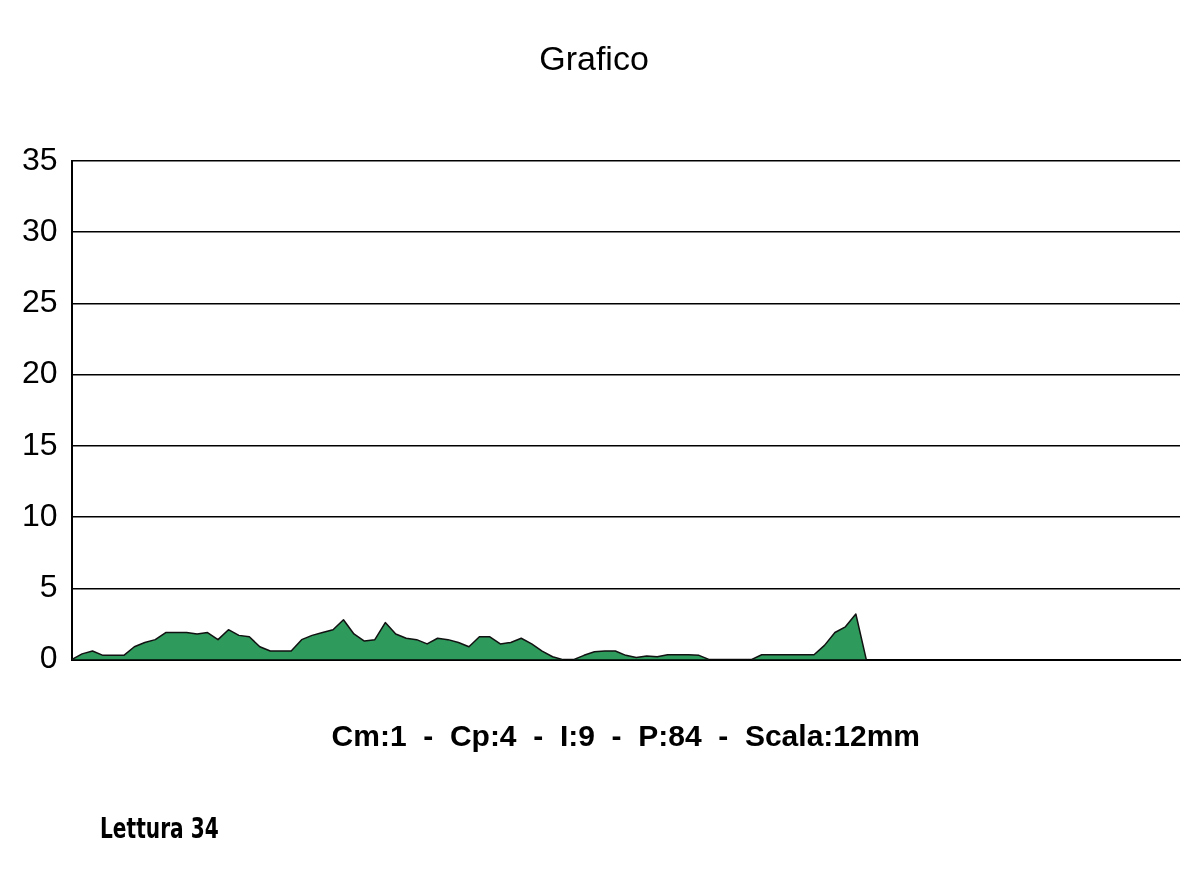 This screenshot has height=895, width=1200. What do you see at coordinates (48, 657) in the screenshot?
I see `y-tick-label: 0` at bounding box center [48, 657].